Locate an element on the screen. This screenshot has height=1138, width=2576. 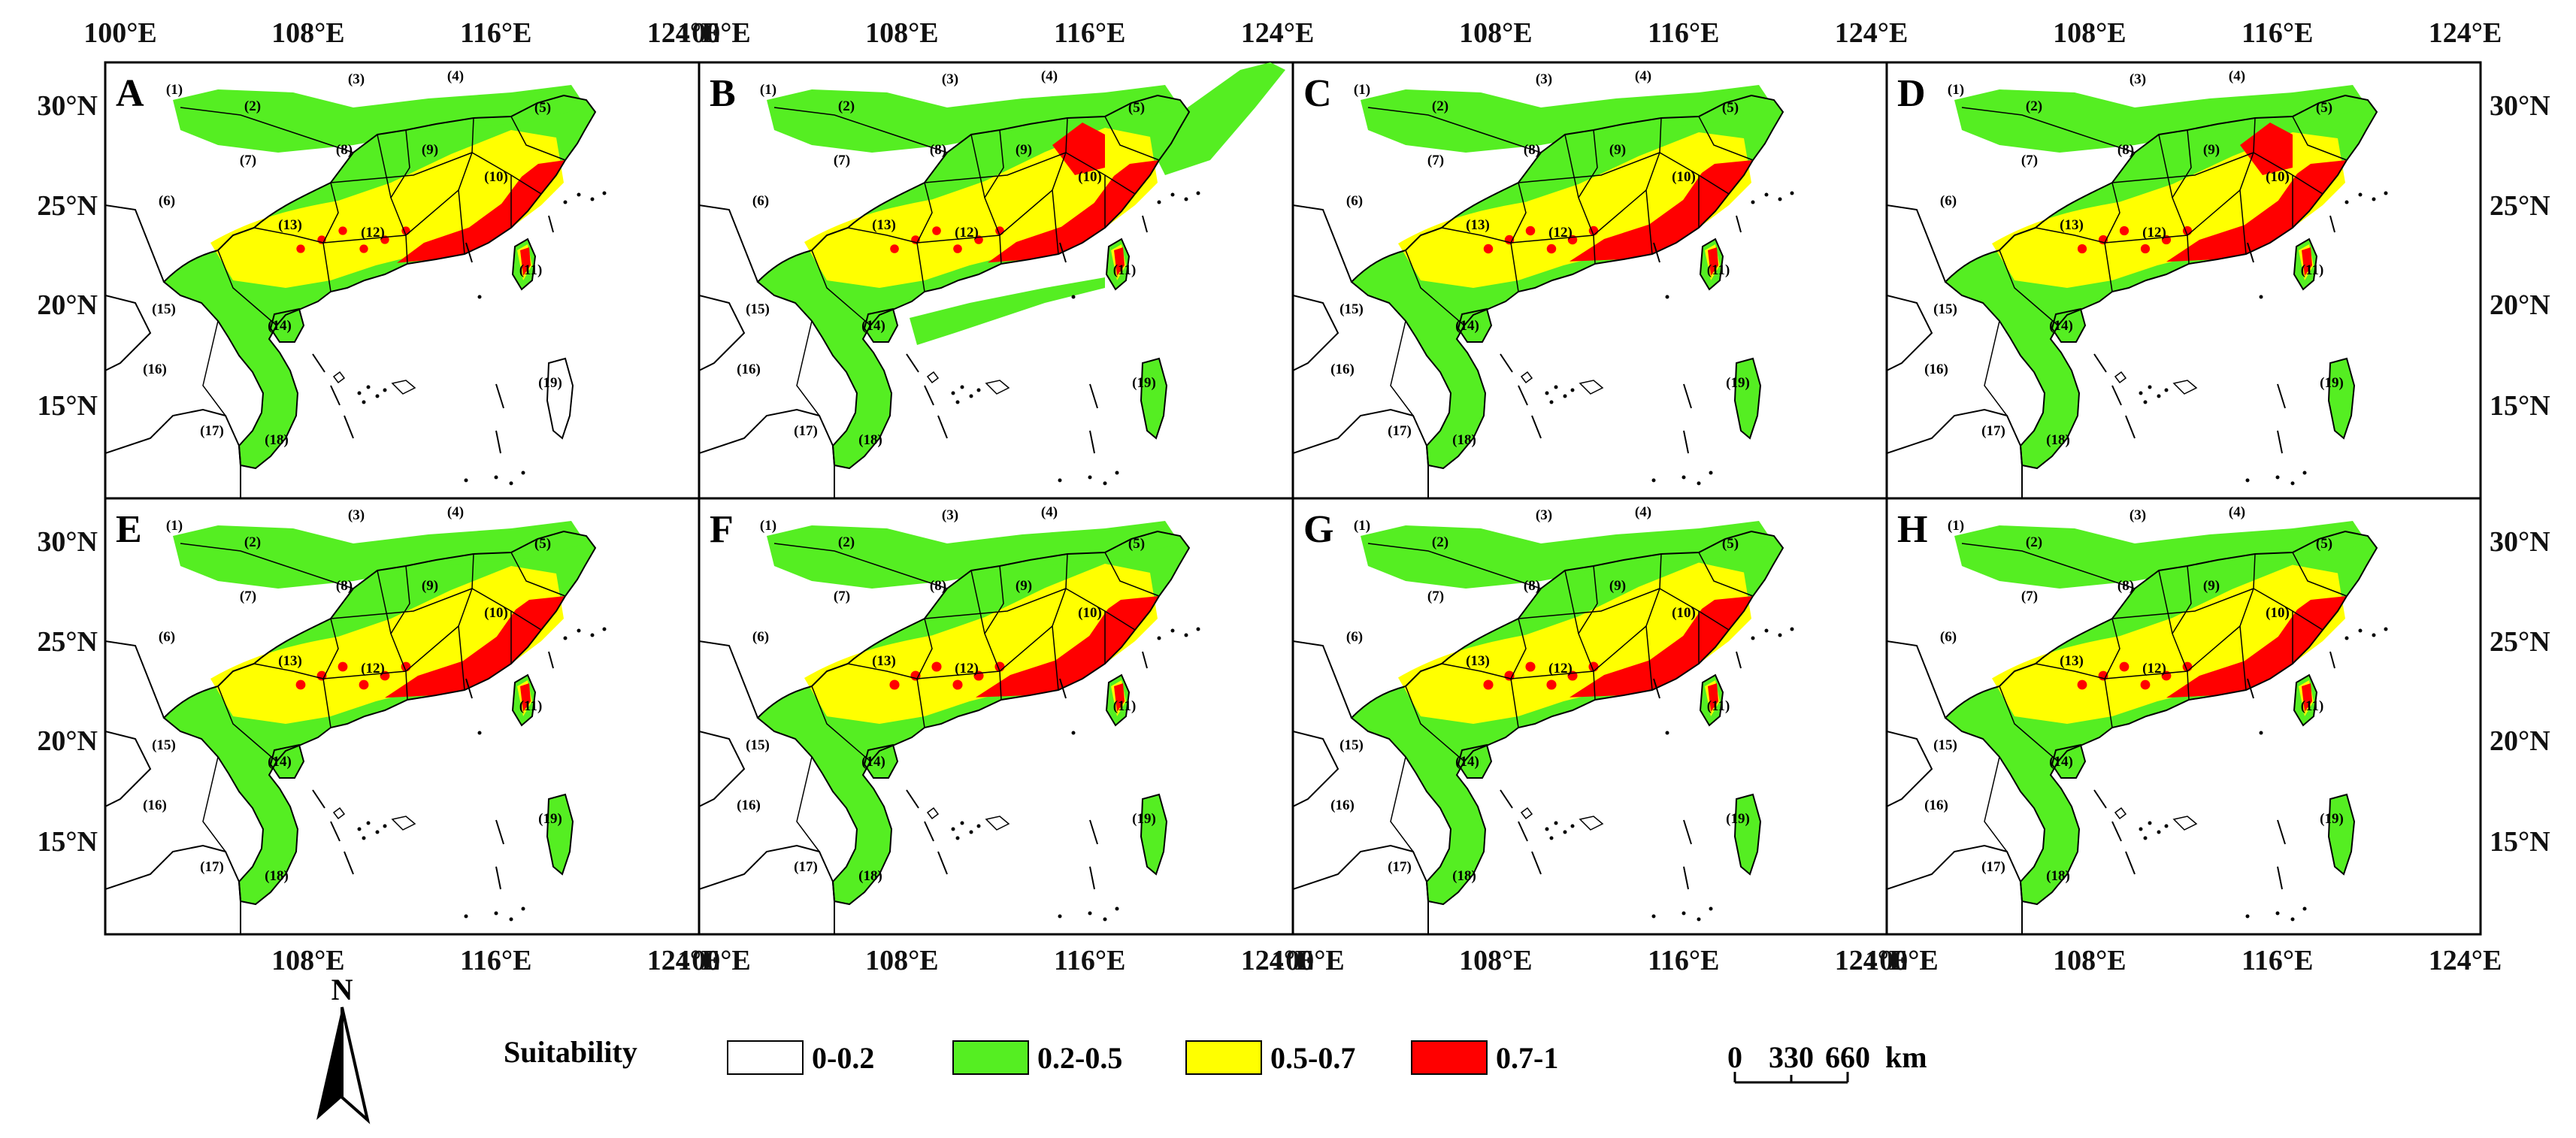
longitude-label-top: 108°E is located at coordinates (308, 33).